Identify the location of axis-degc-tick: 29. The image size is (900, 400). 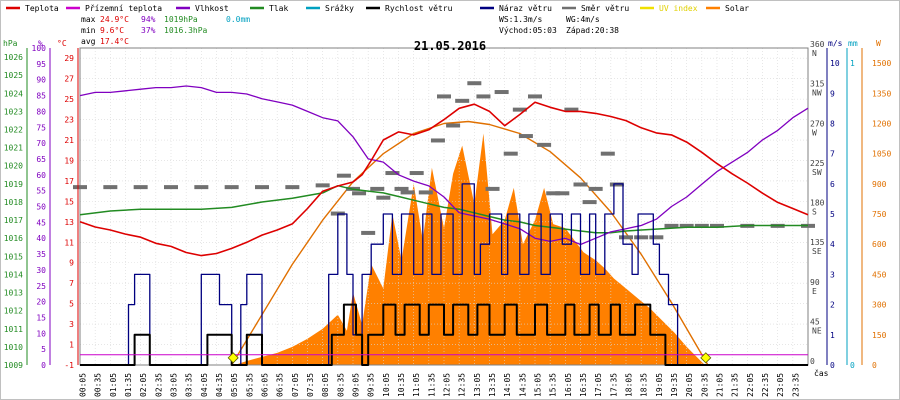
(69, 58).